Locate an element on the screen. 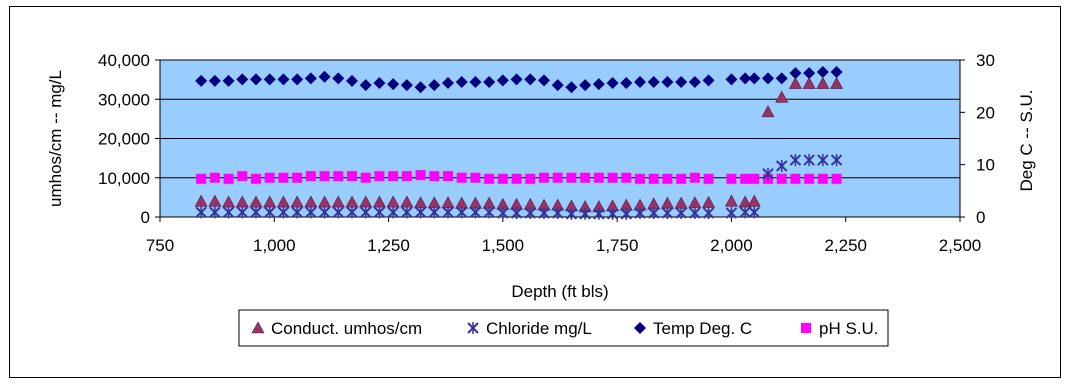 Image resolution: width=1071 pixels, height=385 pixels. x-tick-label: 750 is located at coordinates (160, 245).